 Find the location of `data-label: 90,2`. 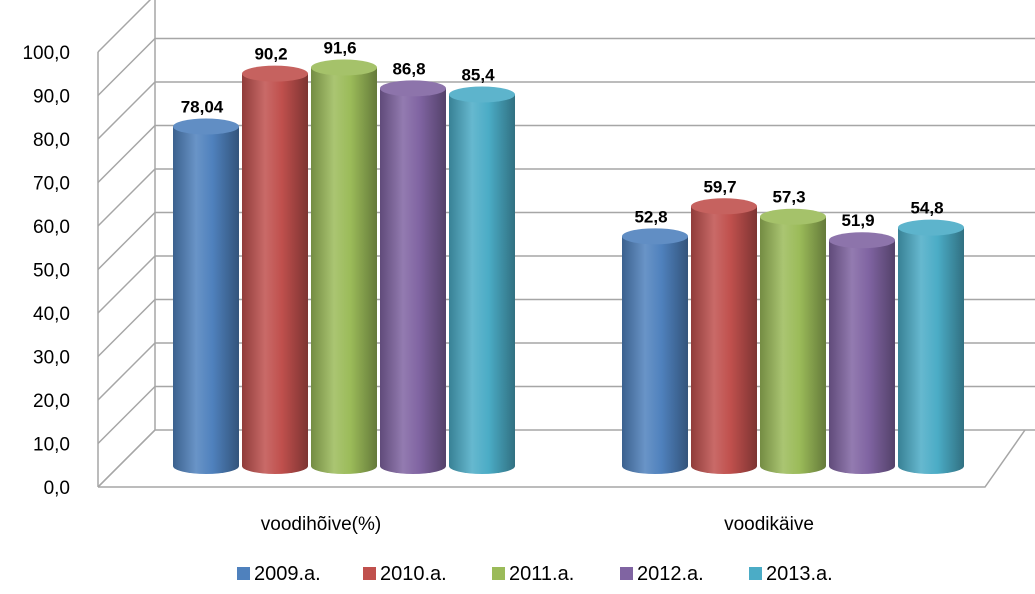

data-label: 90,2 is located at coordinates (270, 54).